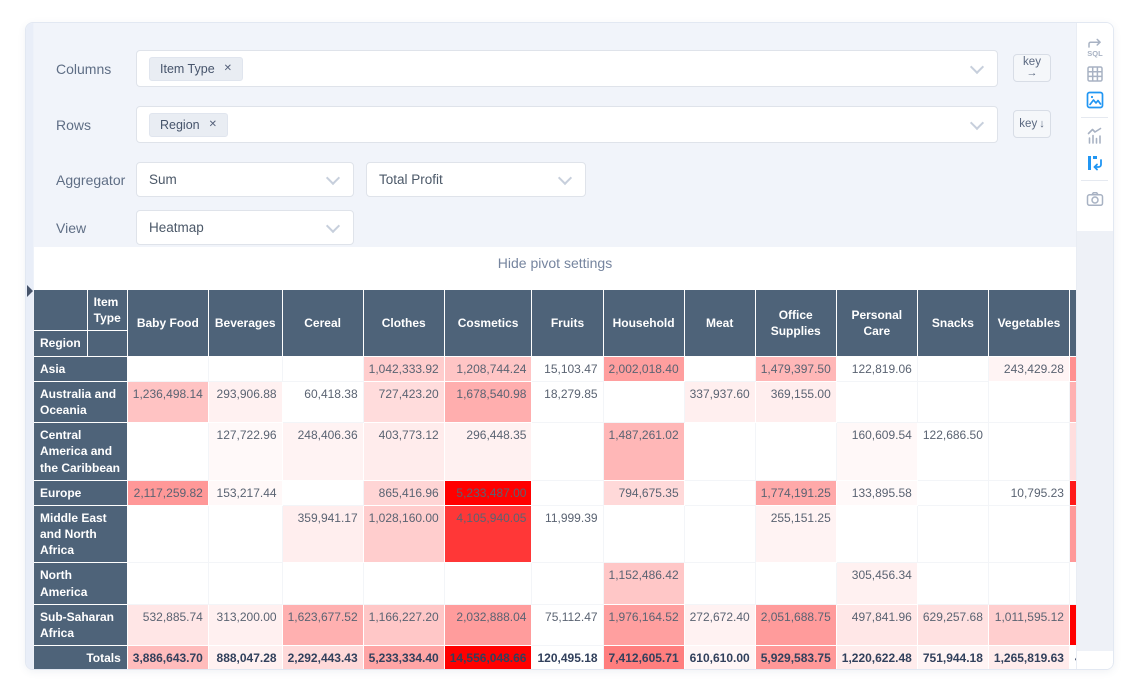  I want to click on pivot-value-cell: 5,233,487.00, so click(488, 493).